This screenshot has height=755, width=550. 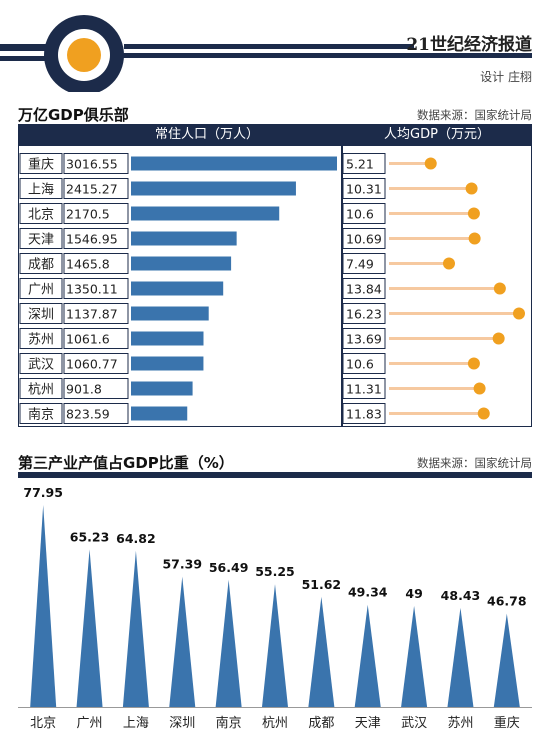 What do you see at coordinates (92, 164) in the screenshot?
I see `population-value-label: 3016.55` at bounding box center [92, 164].